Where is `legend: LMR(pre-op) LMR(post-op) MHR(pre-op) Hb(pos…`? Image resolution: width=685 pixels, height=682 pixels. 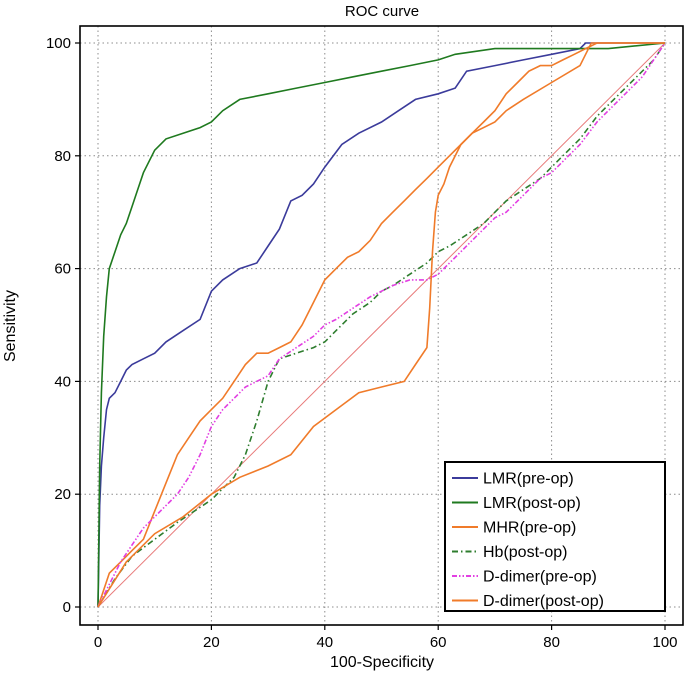 legend: LMR(pre-op) LMR(post-op) MHR(pre-op) Hb(pos… is located at coordinates (555, 536).